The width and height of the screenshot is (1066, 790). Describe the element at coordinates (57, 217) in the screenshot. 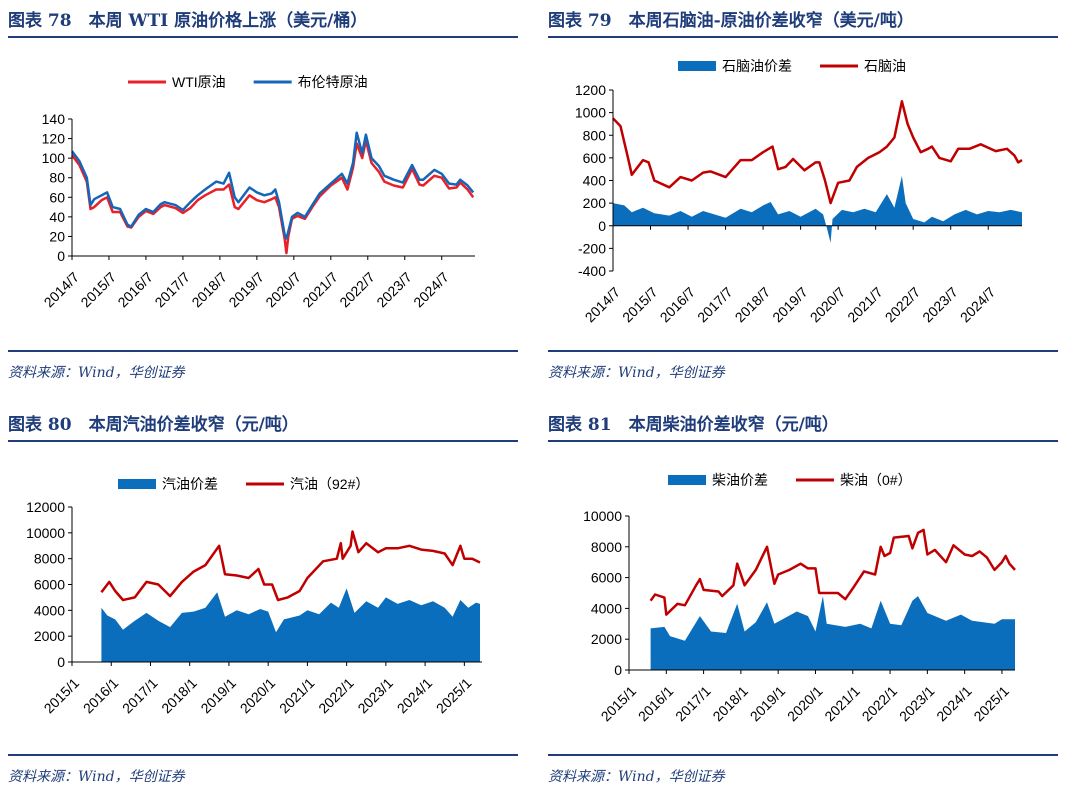

I see `y-tick-label: 40` at that location.